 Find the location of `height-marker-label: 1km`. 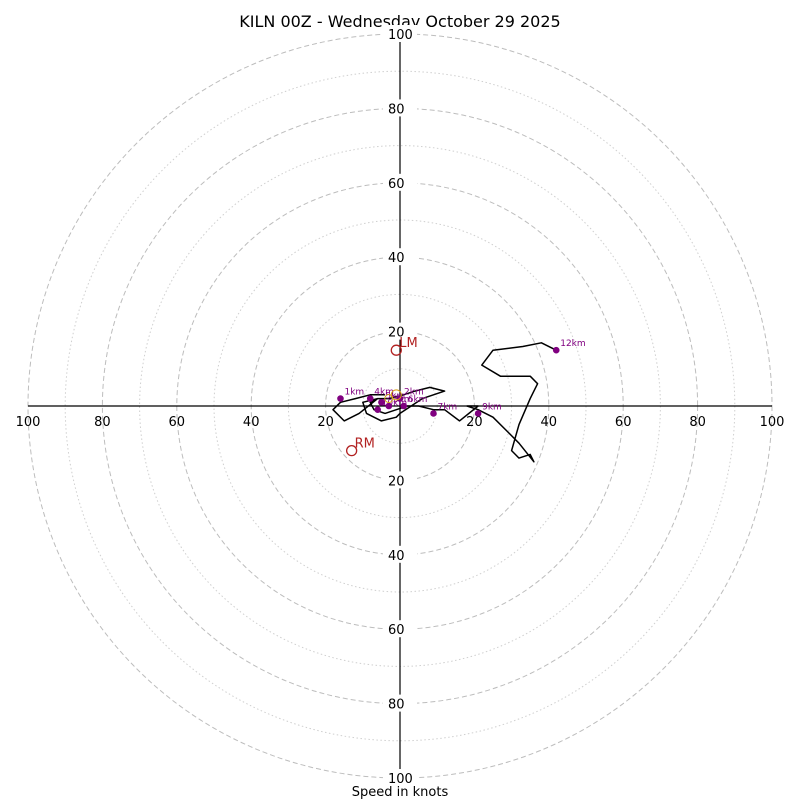

height-marker-label: 1km is located at coordinates (354, 393).